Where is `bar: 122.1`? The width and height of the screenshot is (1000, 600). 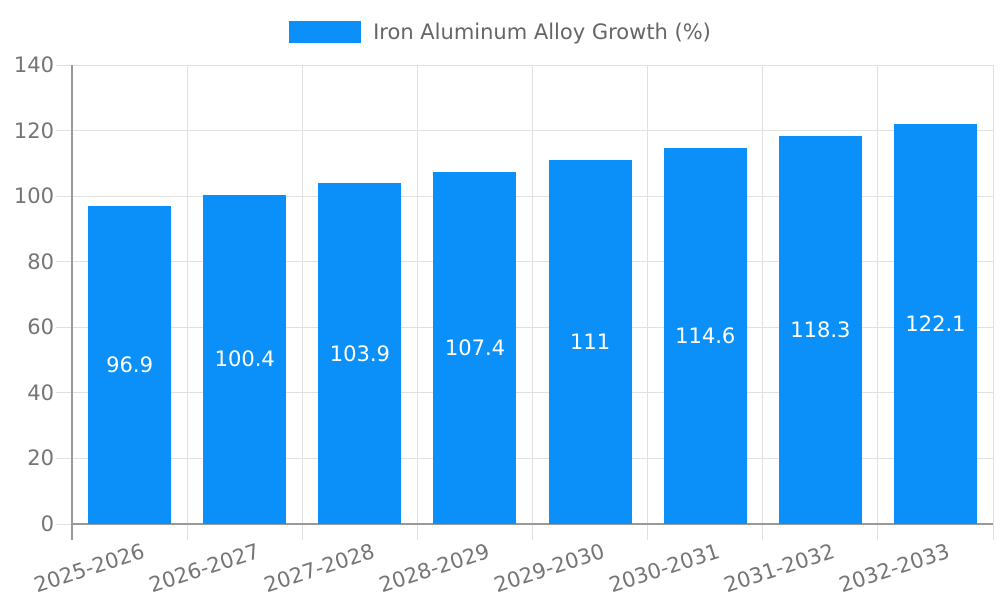
bar: 122.1 is located at coordinates (935, 323).